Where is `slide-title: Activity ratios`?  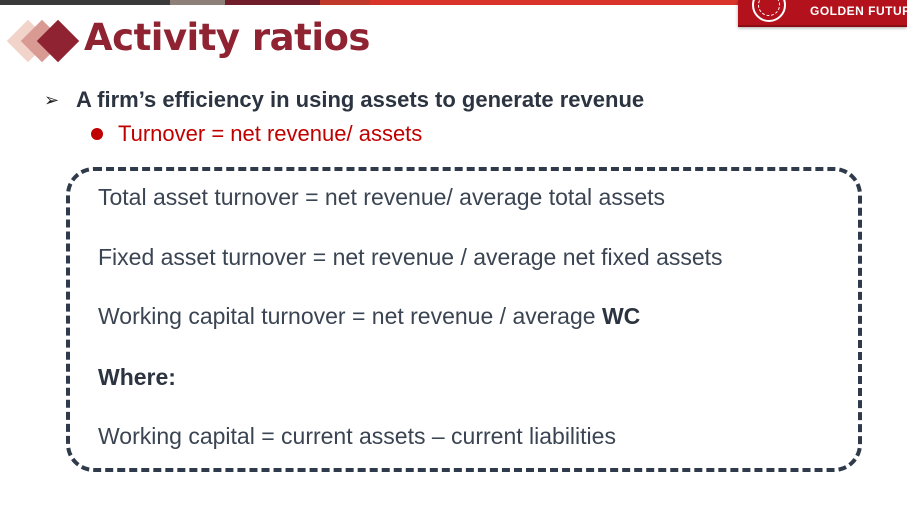
slide-title: Activity ratios is located at coordinates (227, 37).